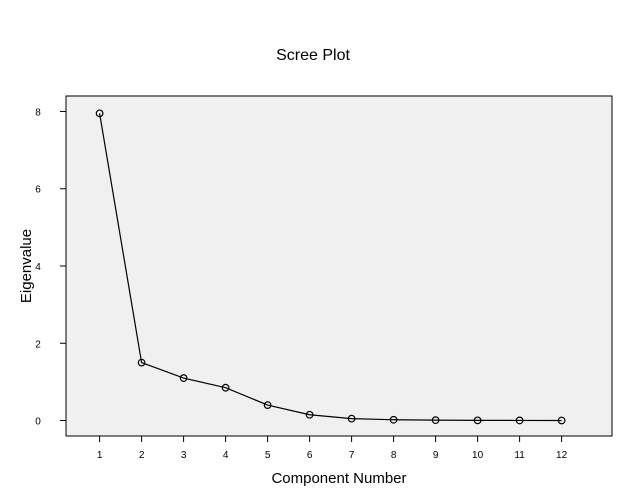  I want to click on x-tick-label: 8, so click(394, 455).